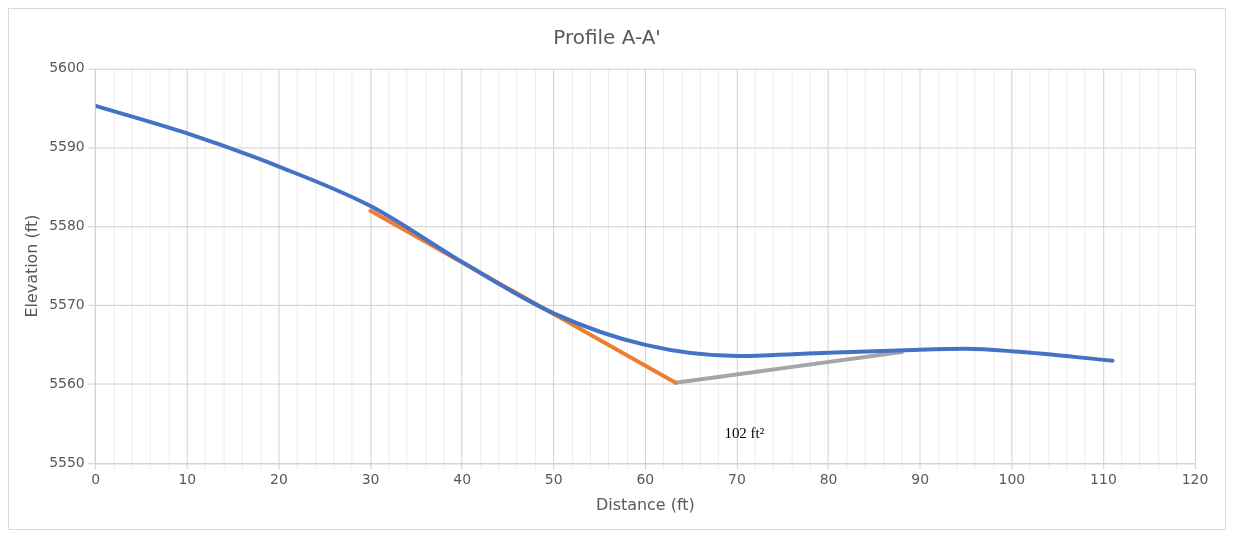 The width and height of the screenshot is (1236, 540). I want to click on y-tick-label: 5550, so click(67, 461).